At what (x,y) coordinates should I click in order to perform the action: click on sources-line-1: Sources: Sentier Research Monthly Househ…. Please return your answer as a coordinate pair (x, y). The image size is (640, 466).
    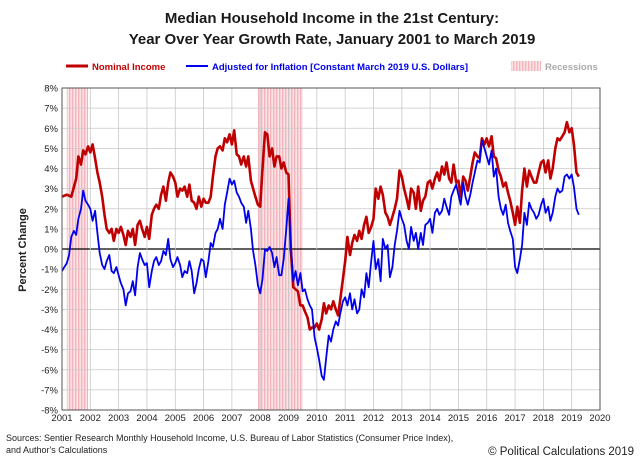
    Looking at the image, I should click on (229, 438).